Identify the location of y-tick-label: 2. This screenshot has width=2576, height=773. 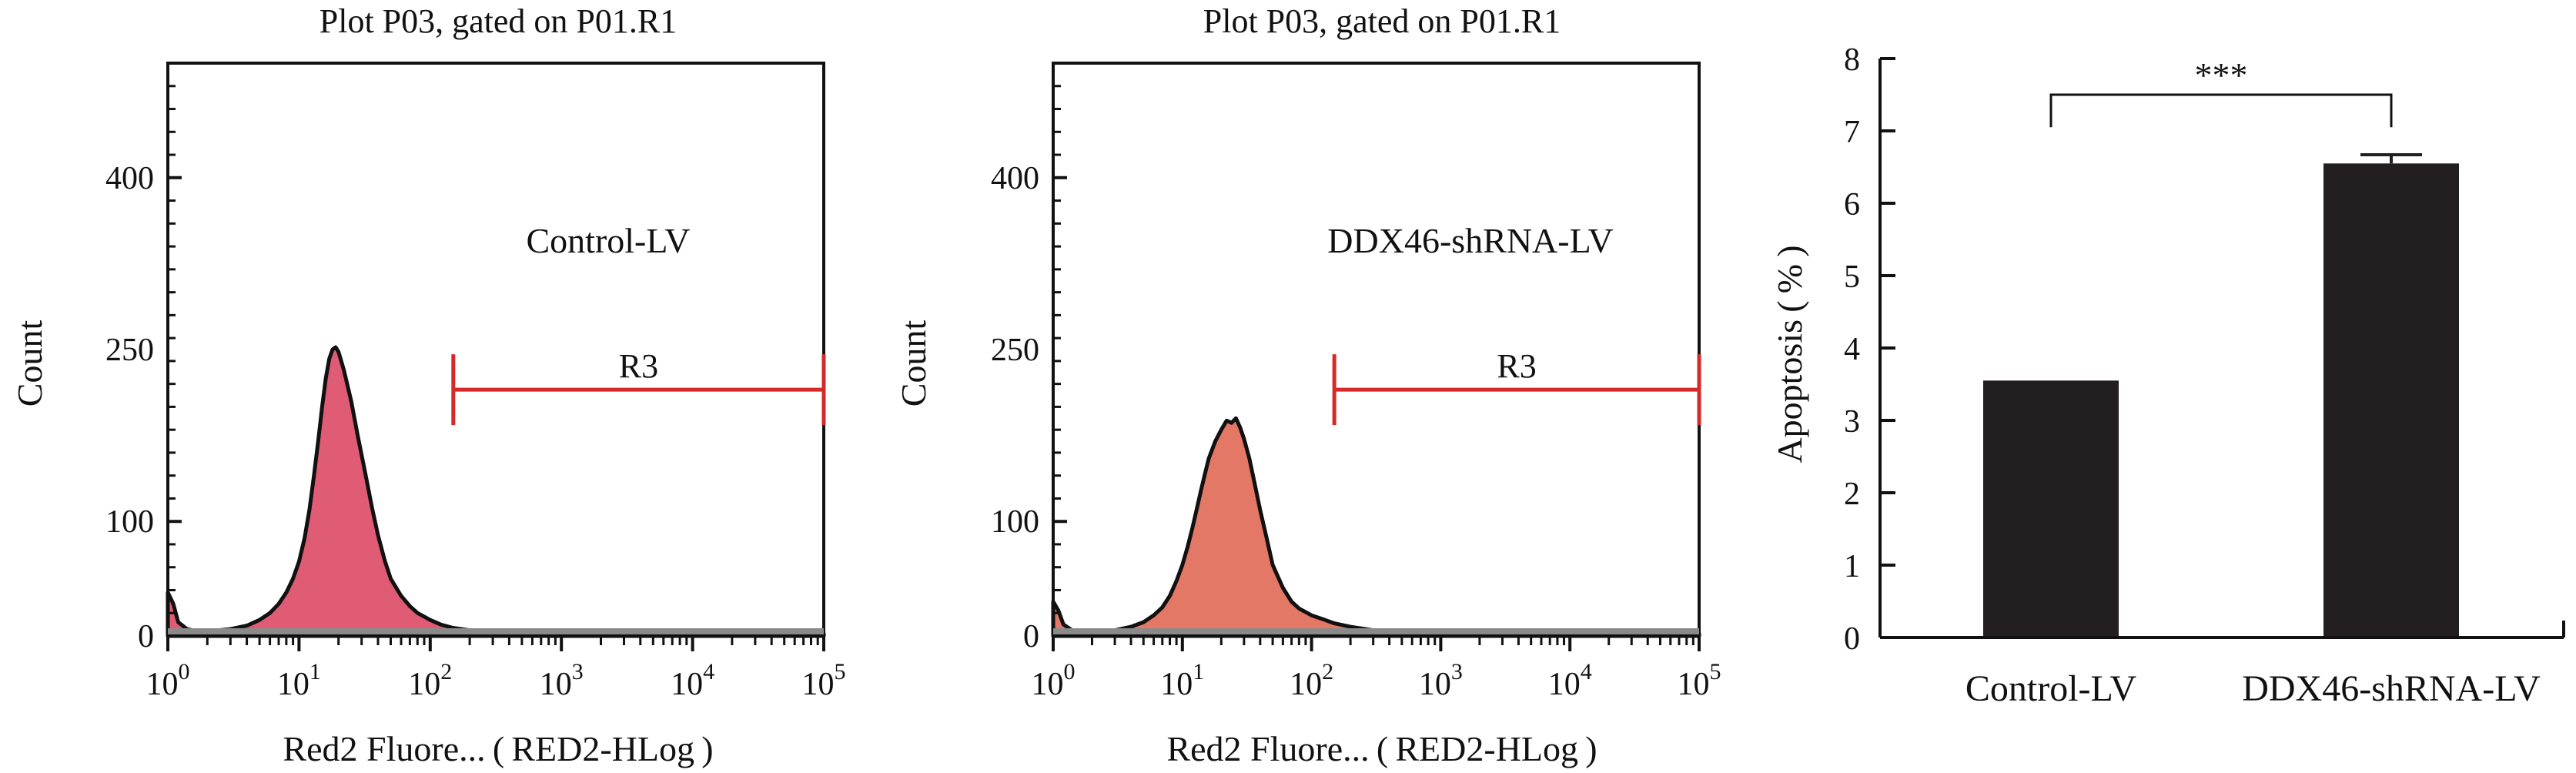
(1852, 494).